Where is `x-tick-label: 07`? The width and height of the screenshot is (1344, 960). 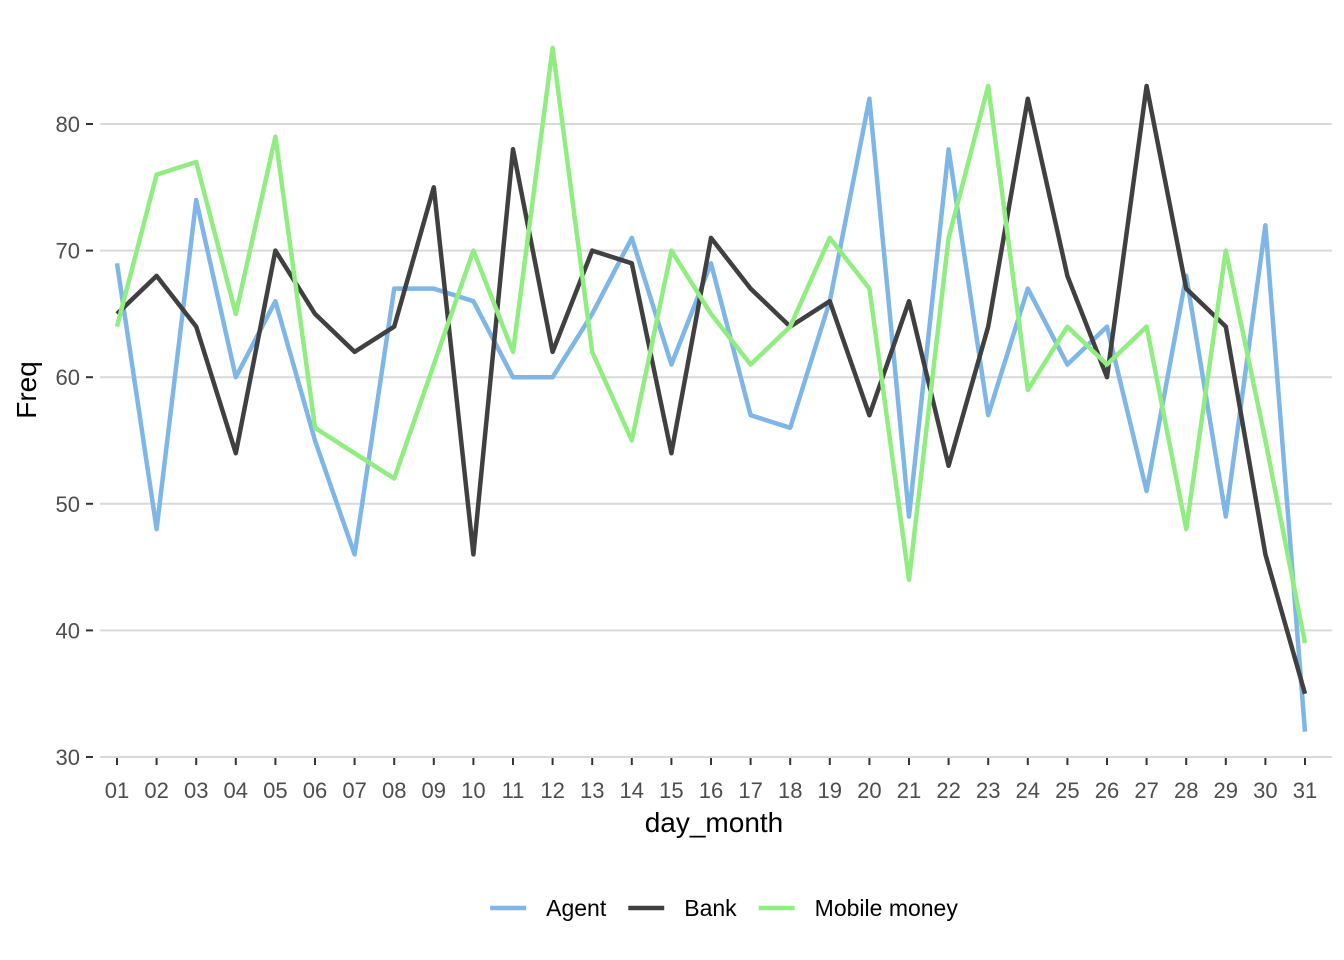
x-tick-label: 07 is located at coordinates (354, 790).